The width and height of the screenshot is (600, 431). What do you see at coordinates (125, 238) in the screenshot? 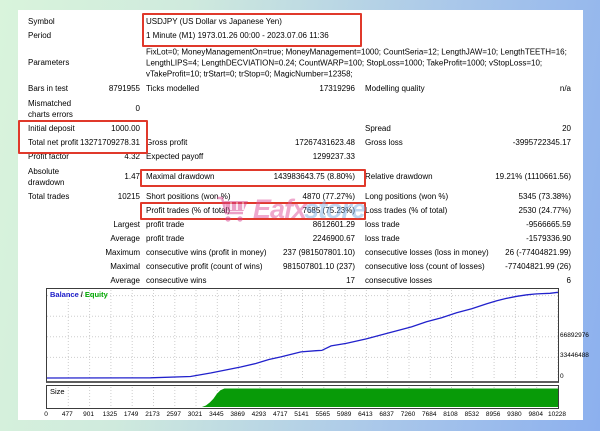
I see `stat-value: Average` at bounding box center [125, 238].